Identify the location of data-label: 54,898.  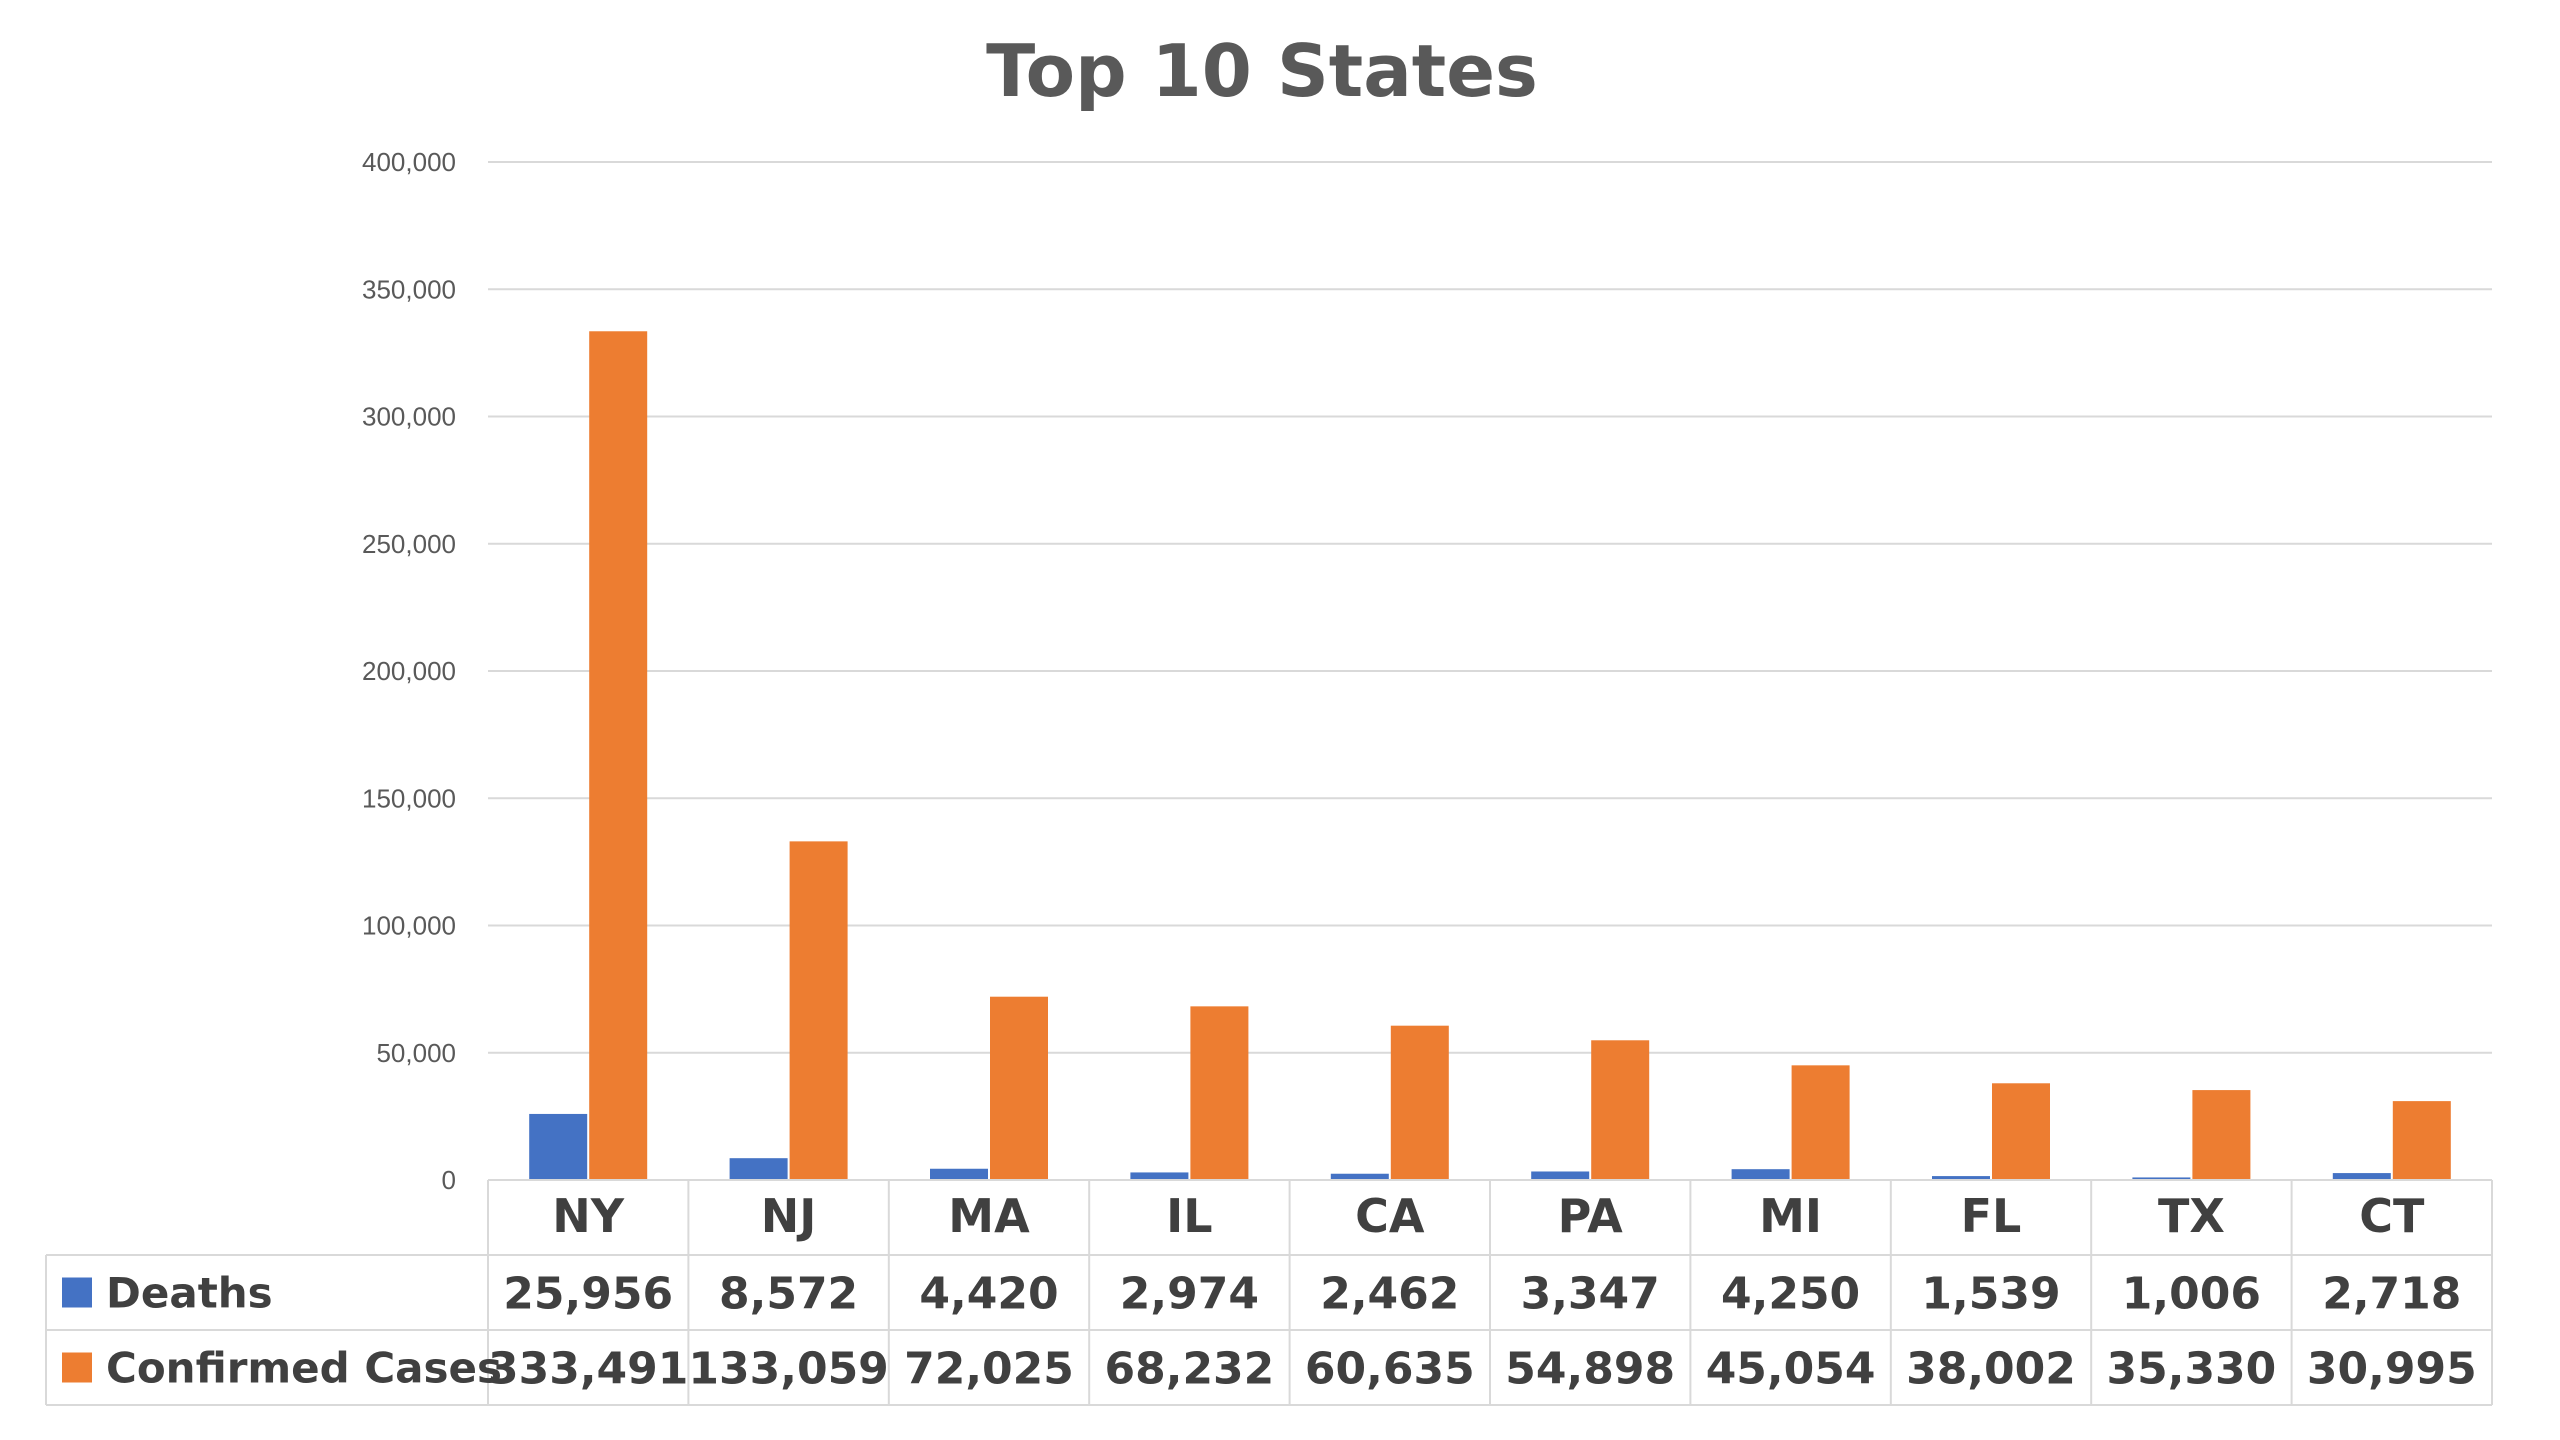
(1590, 1369).